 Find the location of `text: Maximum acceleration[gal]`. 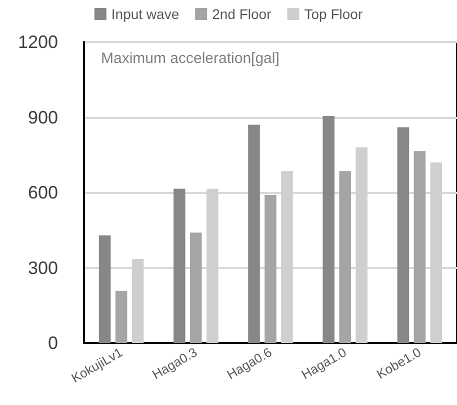

text: Maximum acceleration[gal] is located at coordinates (190, 58).